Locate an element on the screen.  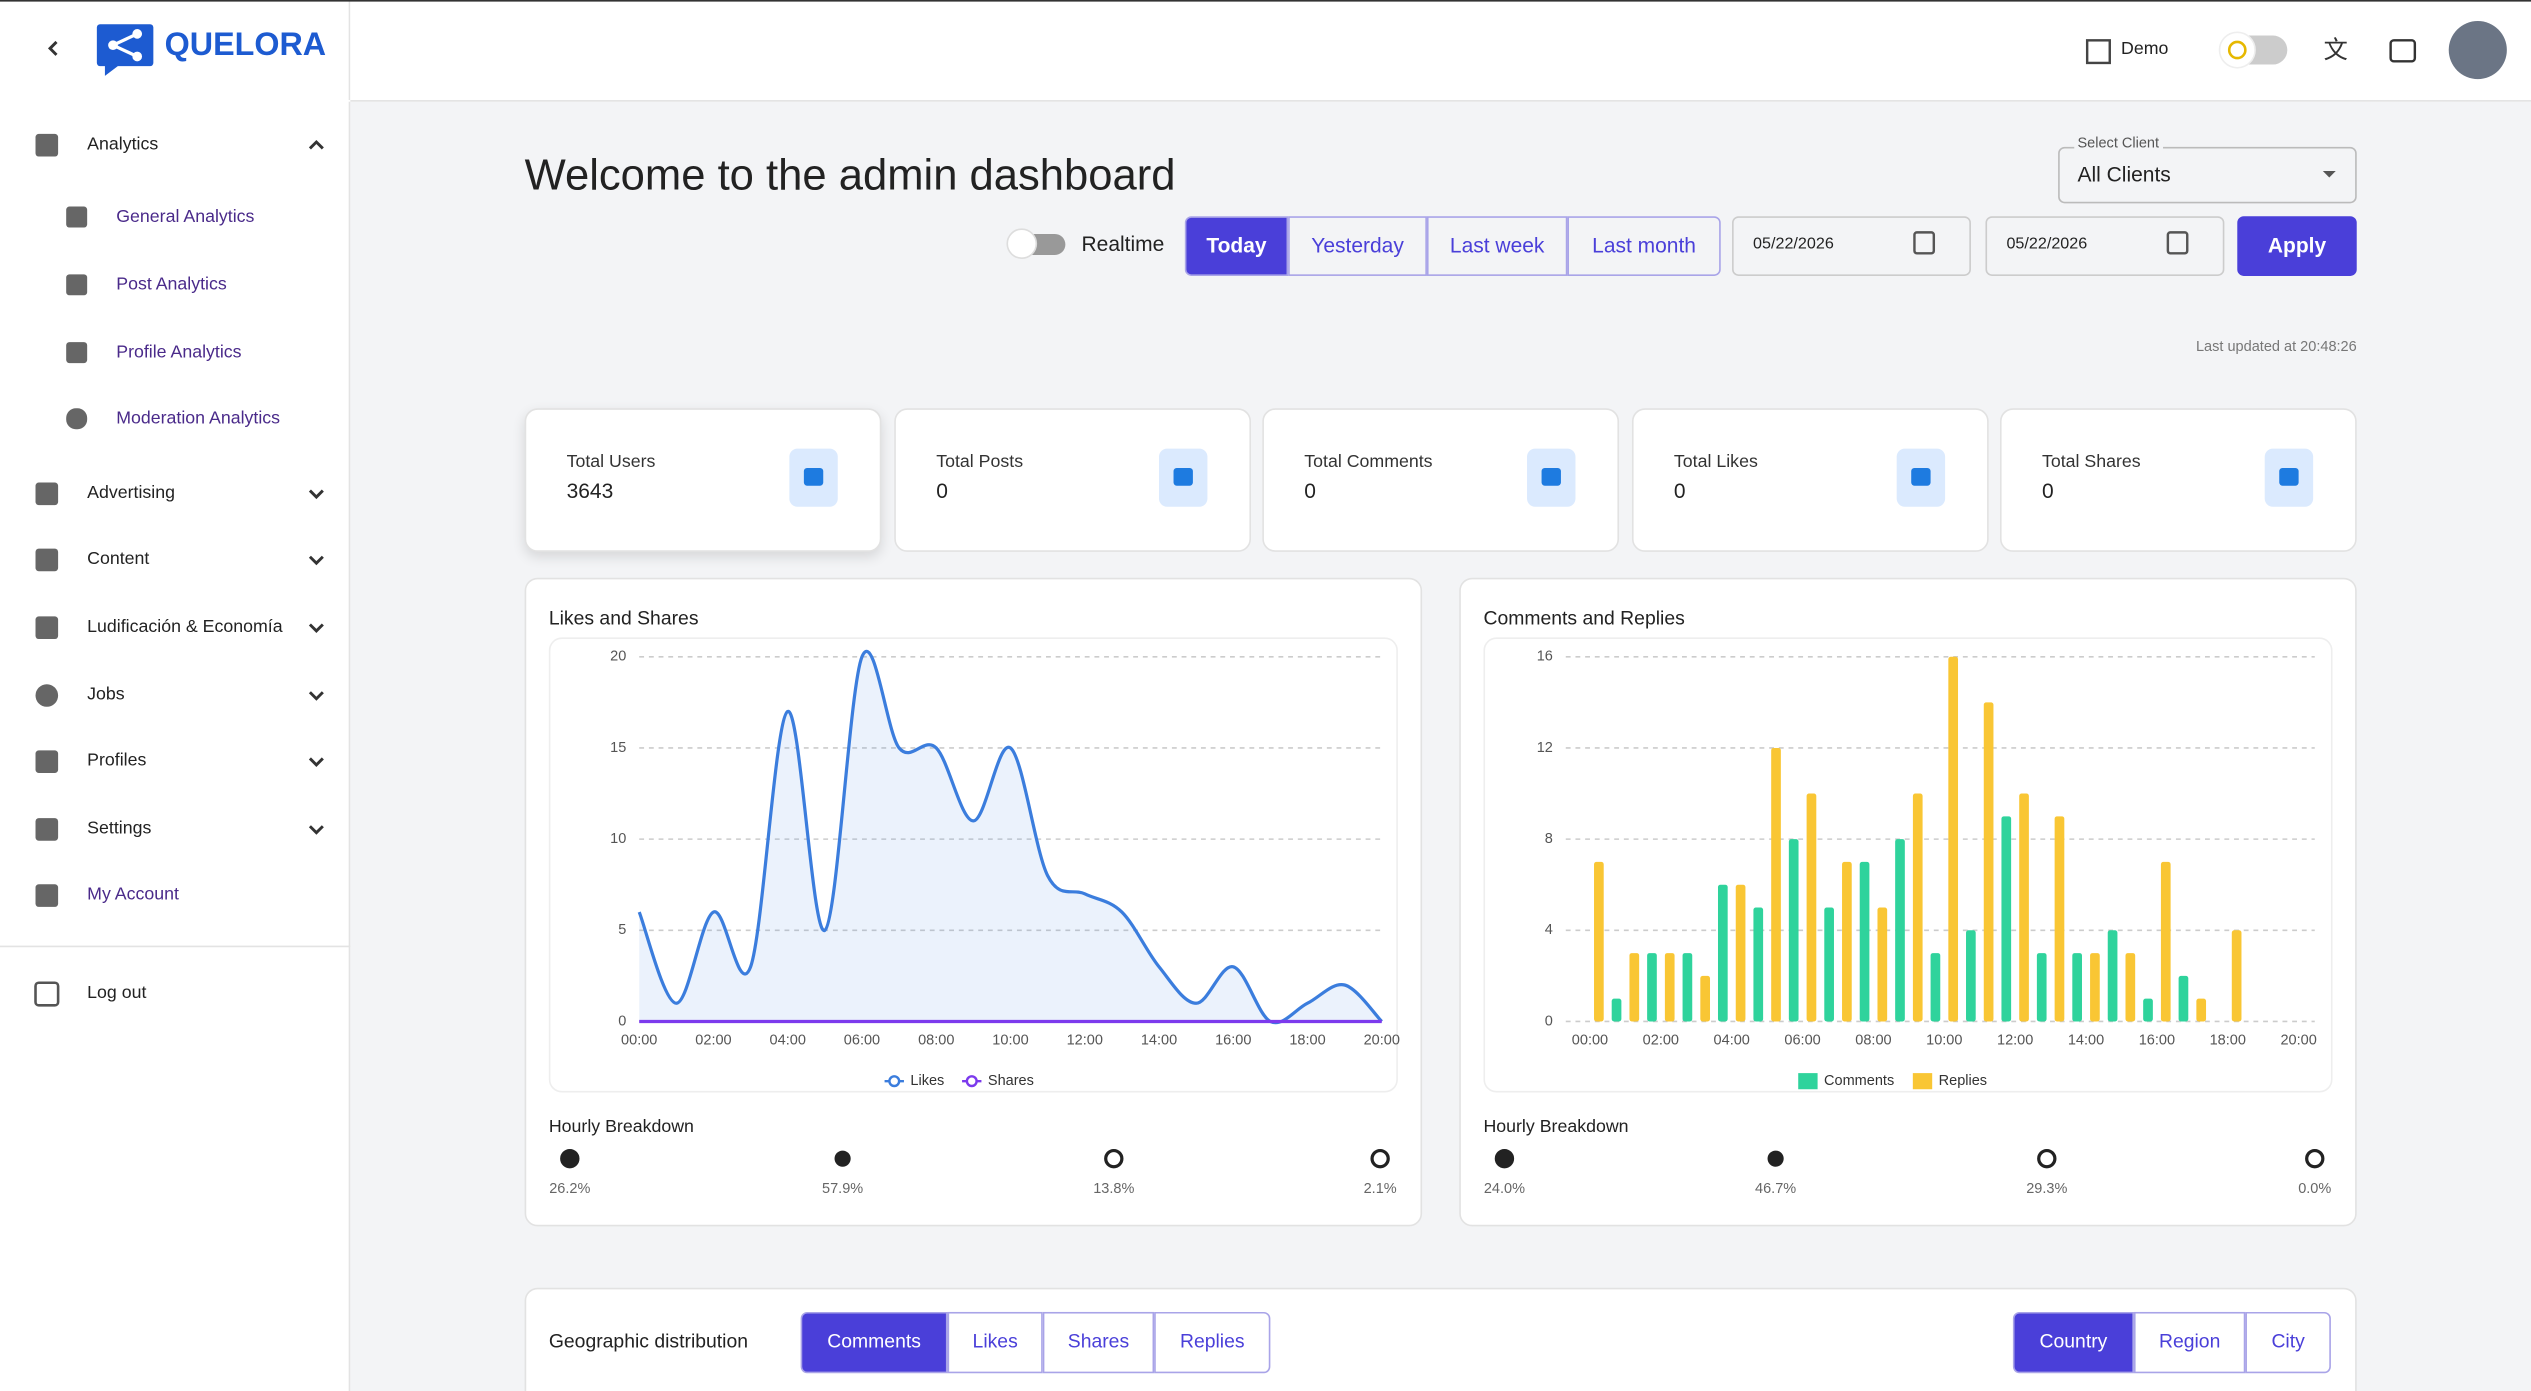
geo-tab-label: Likes is located at coordinates (995, 1341).